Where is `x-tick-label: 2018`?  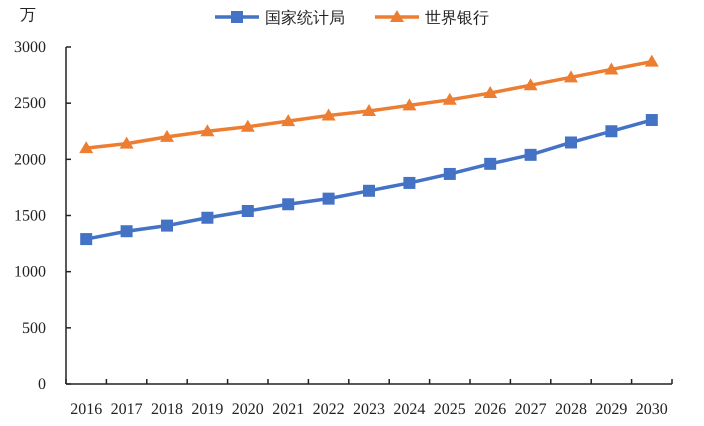 x-tick-label: 2018 is located at coordinates (167, 409).